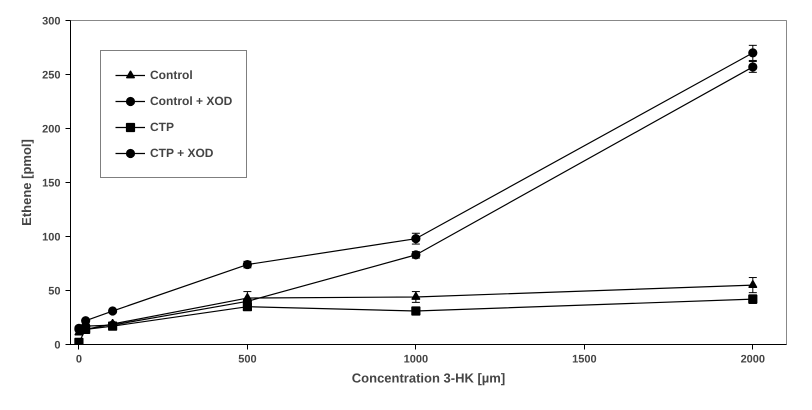 This screenshot has width=812, height=410. I want to click on y-tick-label: 300, so click(51, 22).